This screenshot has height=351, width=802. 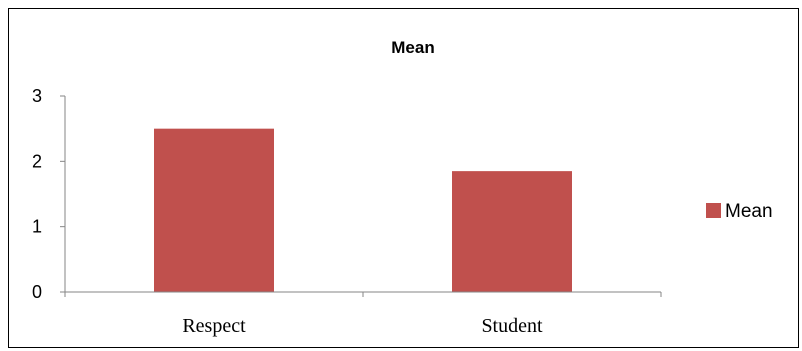 I want to click on bar-student, so click(x=512, y=231).